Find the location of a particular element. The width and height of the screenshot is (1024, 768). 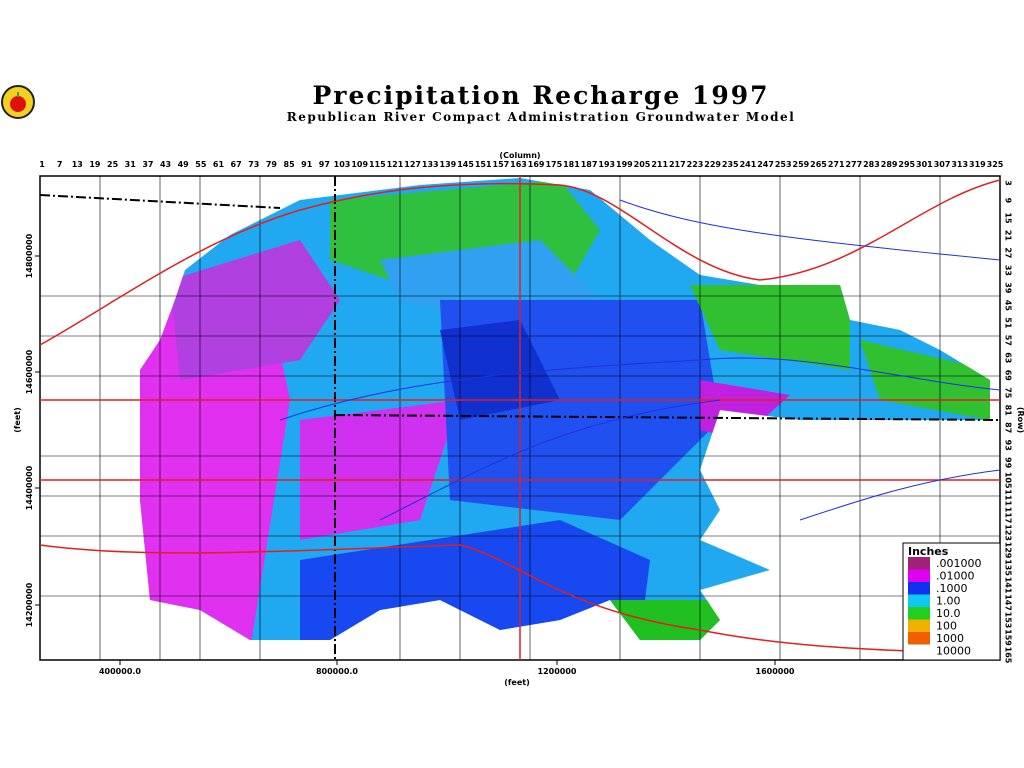

column-label: 259 is located at coordinates (801, 164).